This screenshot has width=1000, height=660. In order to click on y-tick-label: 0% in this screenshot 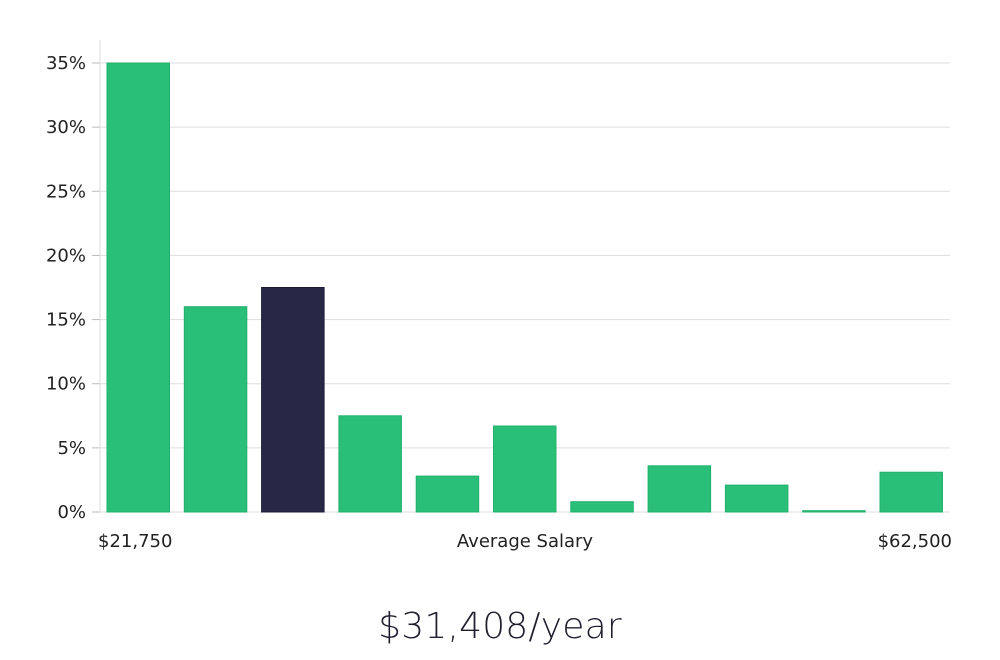, I will do `click(71, 512)`.